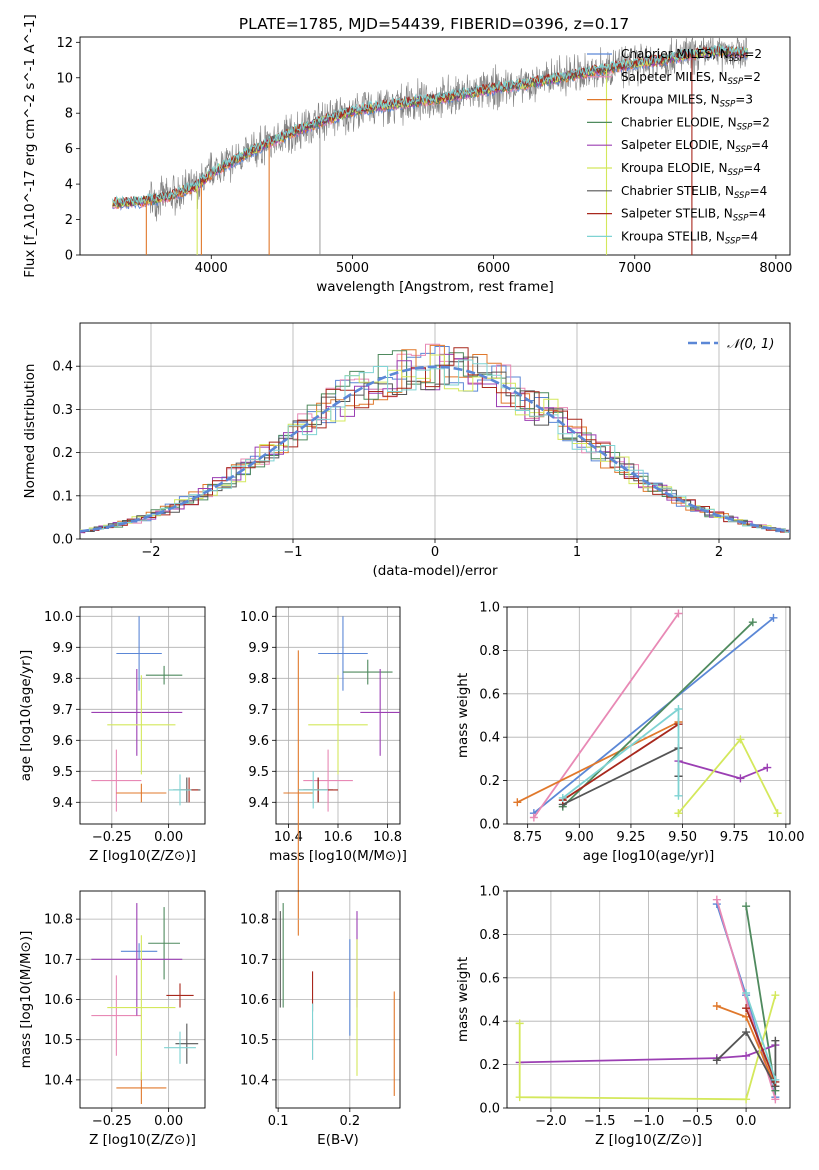  What do you see at coordinates (551, 1121) in the screenshot?
I see `x-tick-label: −2.0` at bounding box center [551, 1121].